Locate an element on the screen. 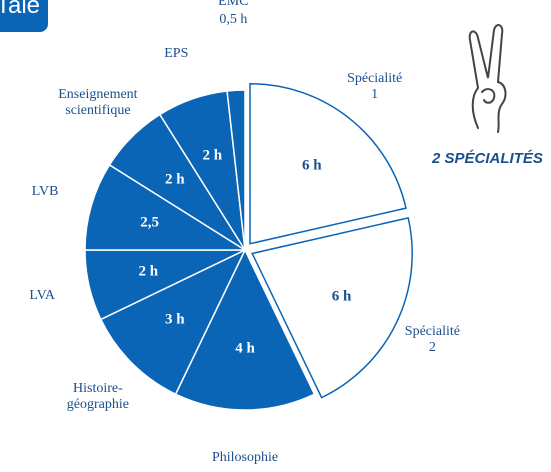  slice-label: LVB is located at coordinates (45, 192).